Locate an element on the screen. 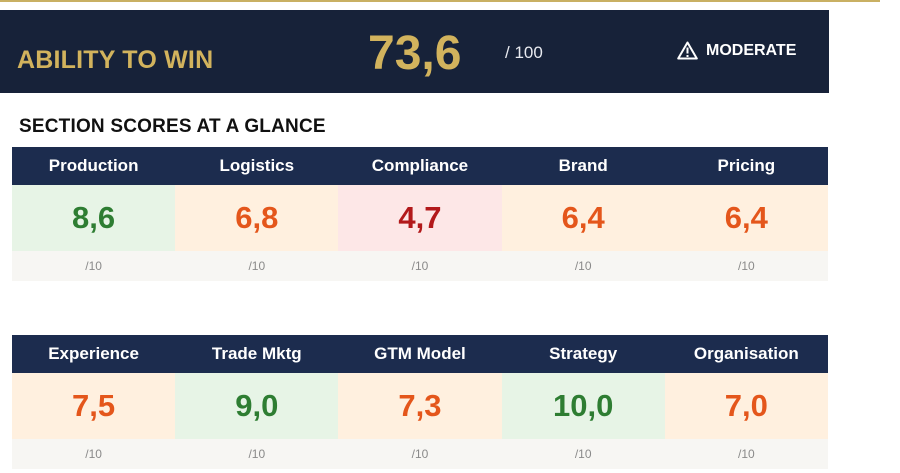 The image size is (900, 473). warning-triangle-icon is located at coordinates (687, 50).